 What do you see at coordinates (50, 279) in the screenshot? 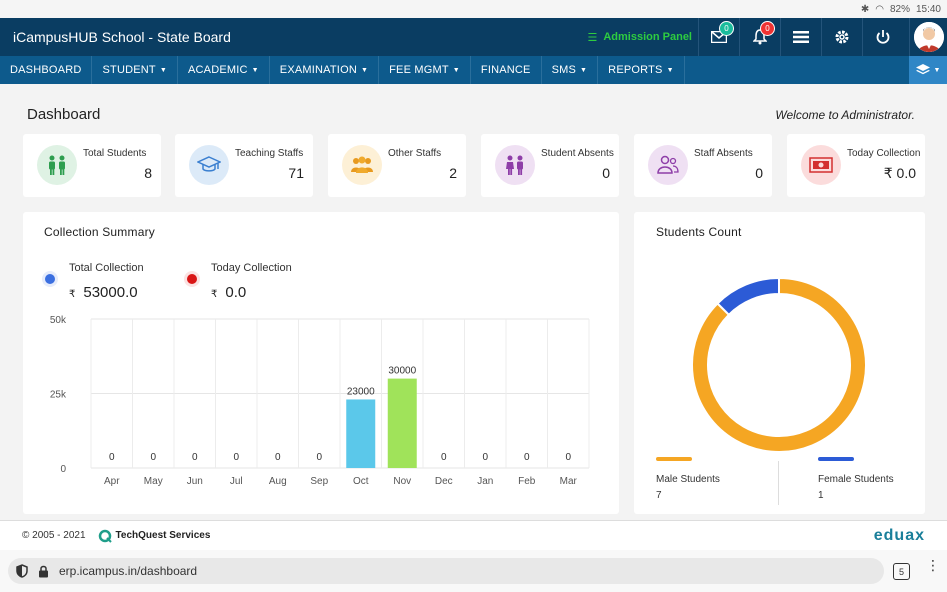
I see `total-collection-dot` at bounding box center [50, 279].